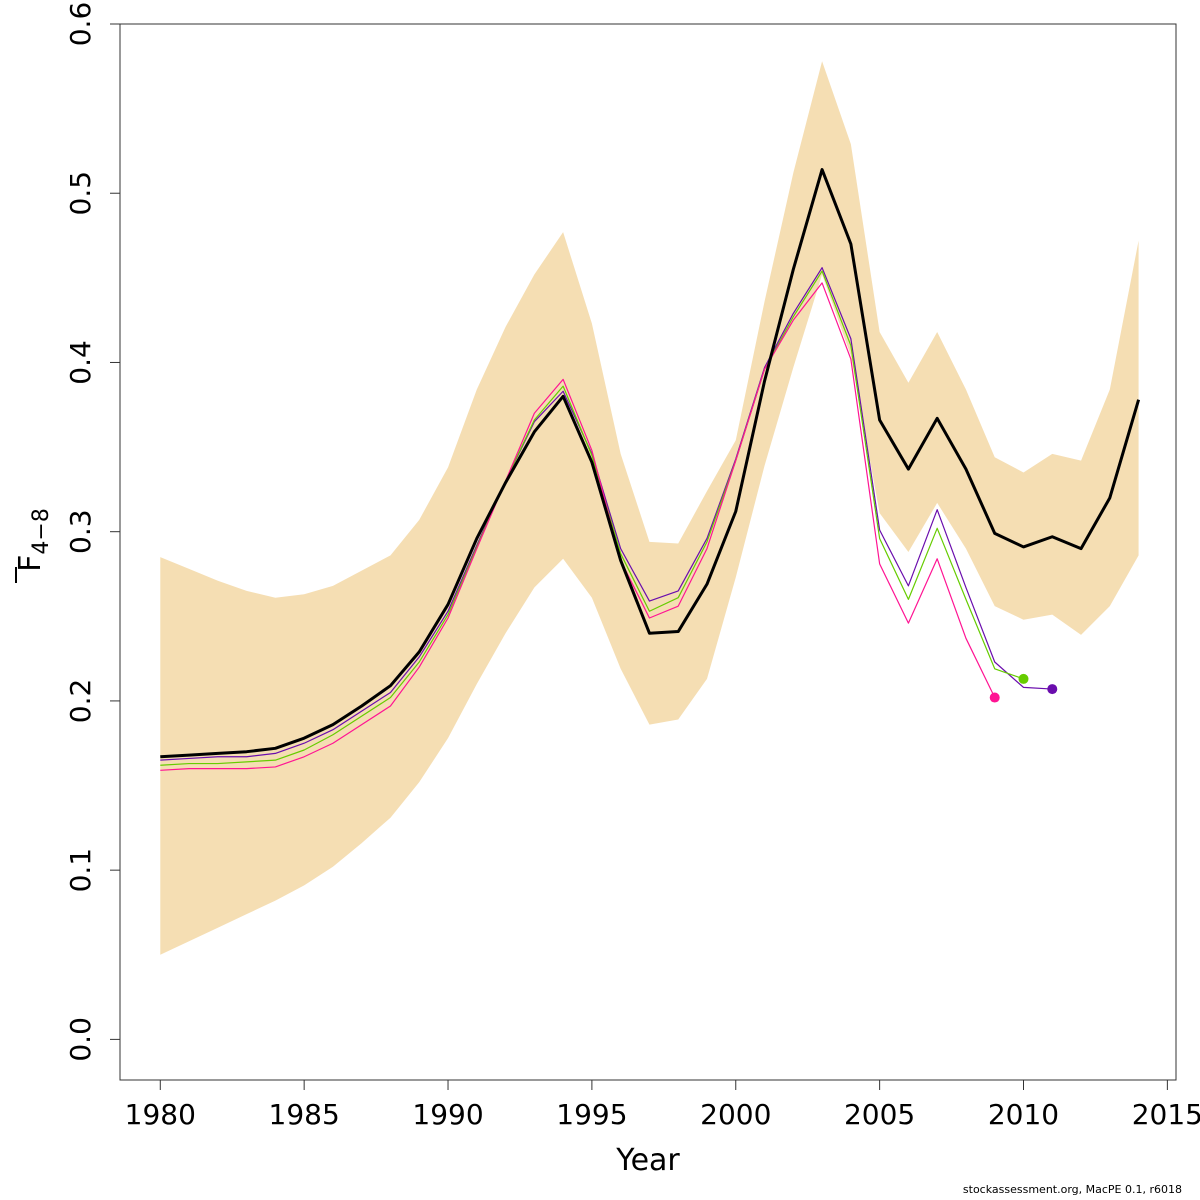 Image resolution: width=1200 pixels, height=1200 pixels. Describe the element at coordinates (41, 531) in the screenshot. I see `y-axis-title-subscript: 4−8` at that location.